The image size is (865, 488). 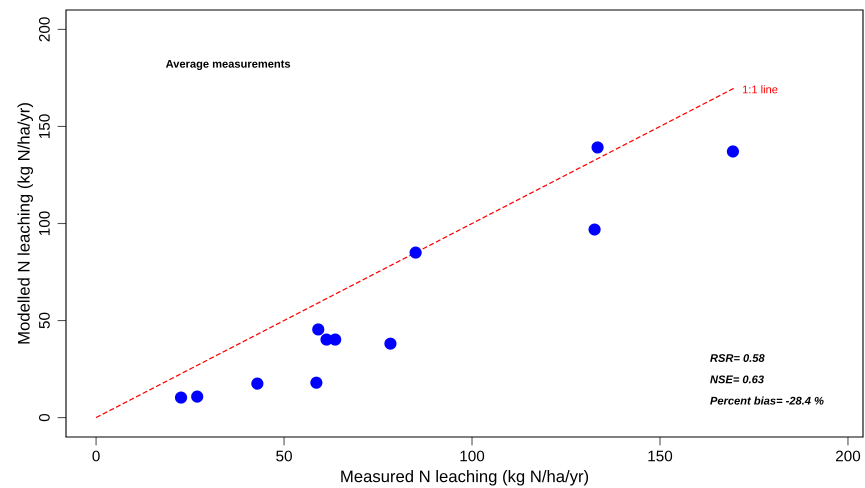 What do you see at coordinates (737, 379) in the screenshot?
I see `annotation: NSE= 0.63` at bounding box center [737, 379].